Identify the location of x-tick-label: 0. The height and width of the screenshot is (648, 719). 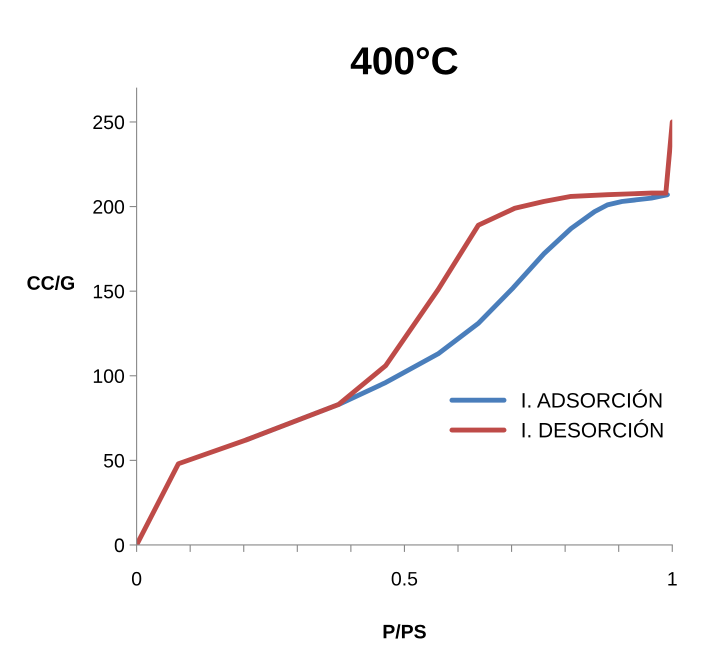
(137, 579).